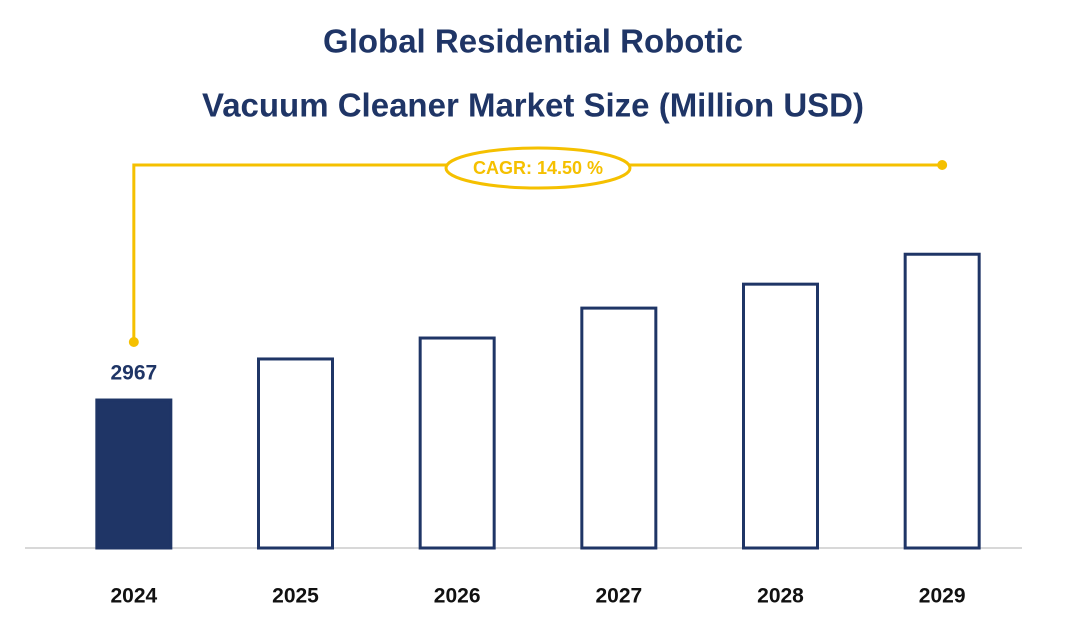  What do you see at coordinates (457, 596) in the screenshot?
I see `x-tick-label: 2026` at bounding box center [457, 596].